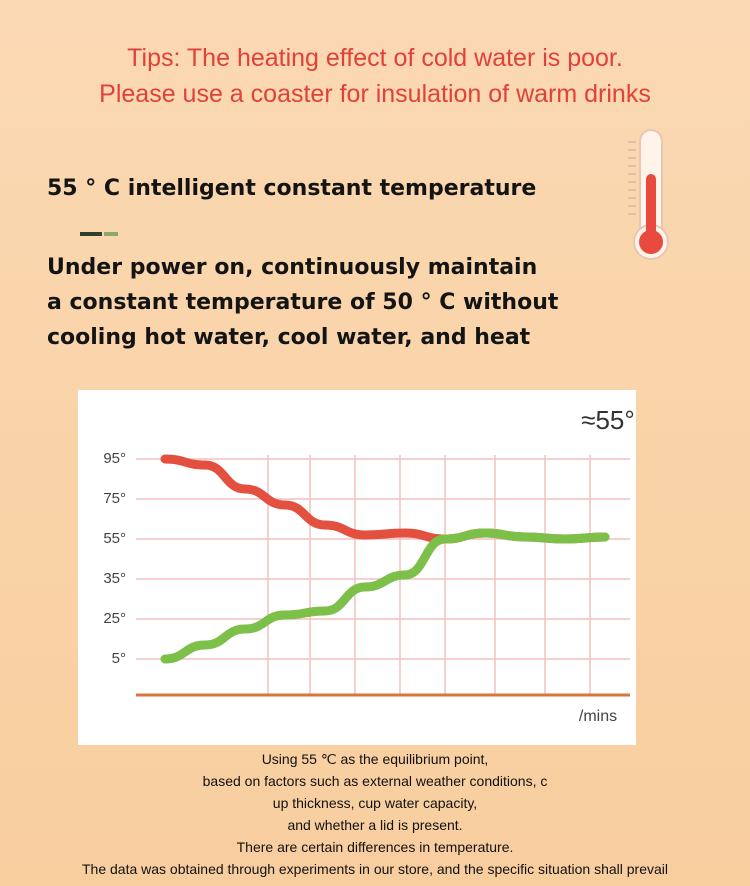 Image resolution: width=750 pixels, height=886 pixels. I want to click on thermometer-icon, so click(648, 194).